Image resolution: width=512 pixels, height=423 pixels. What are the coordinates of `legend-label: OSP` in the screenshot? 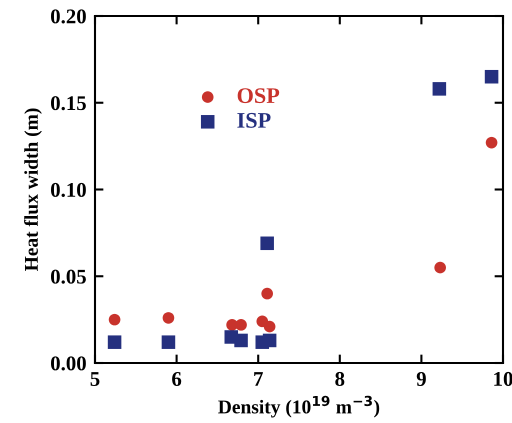 It's located at (259, 96).